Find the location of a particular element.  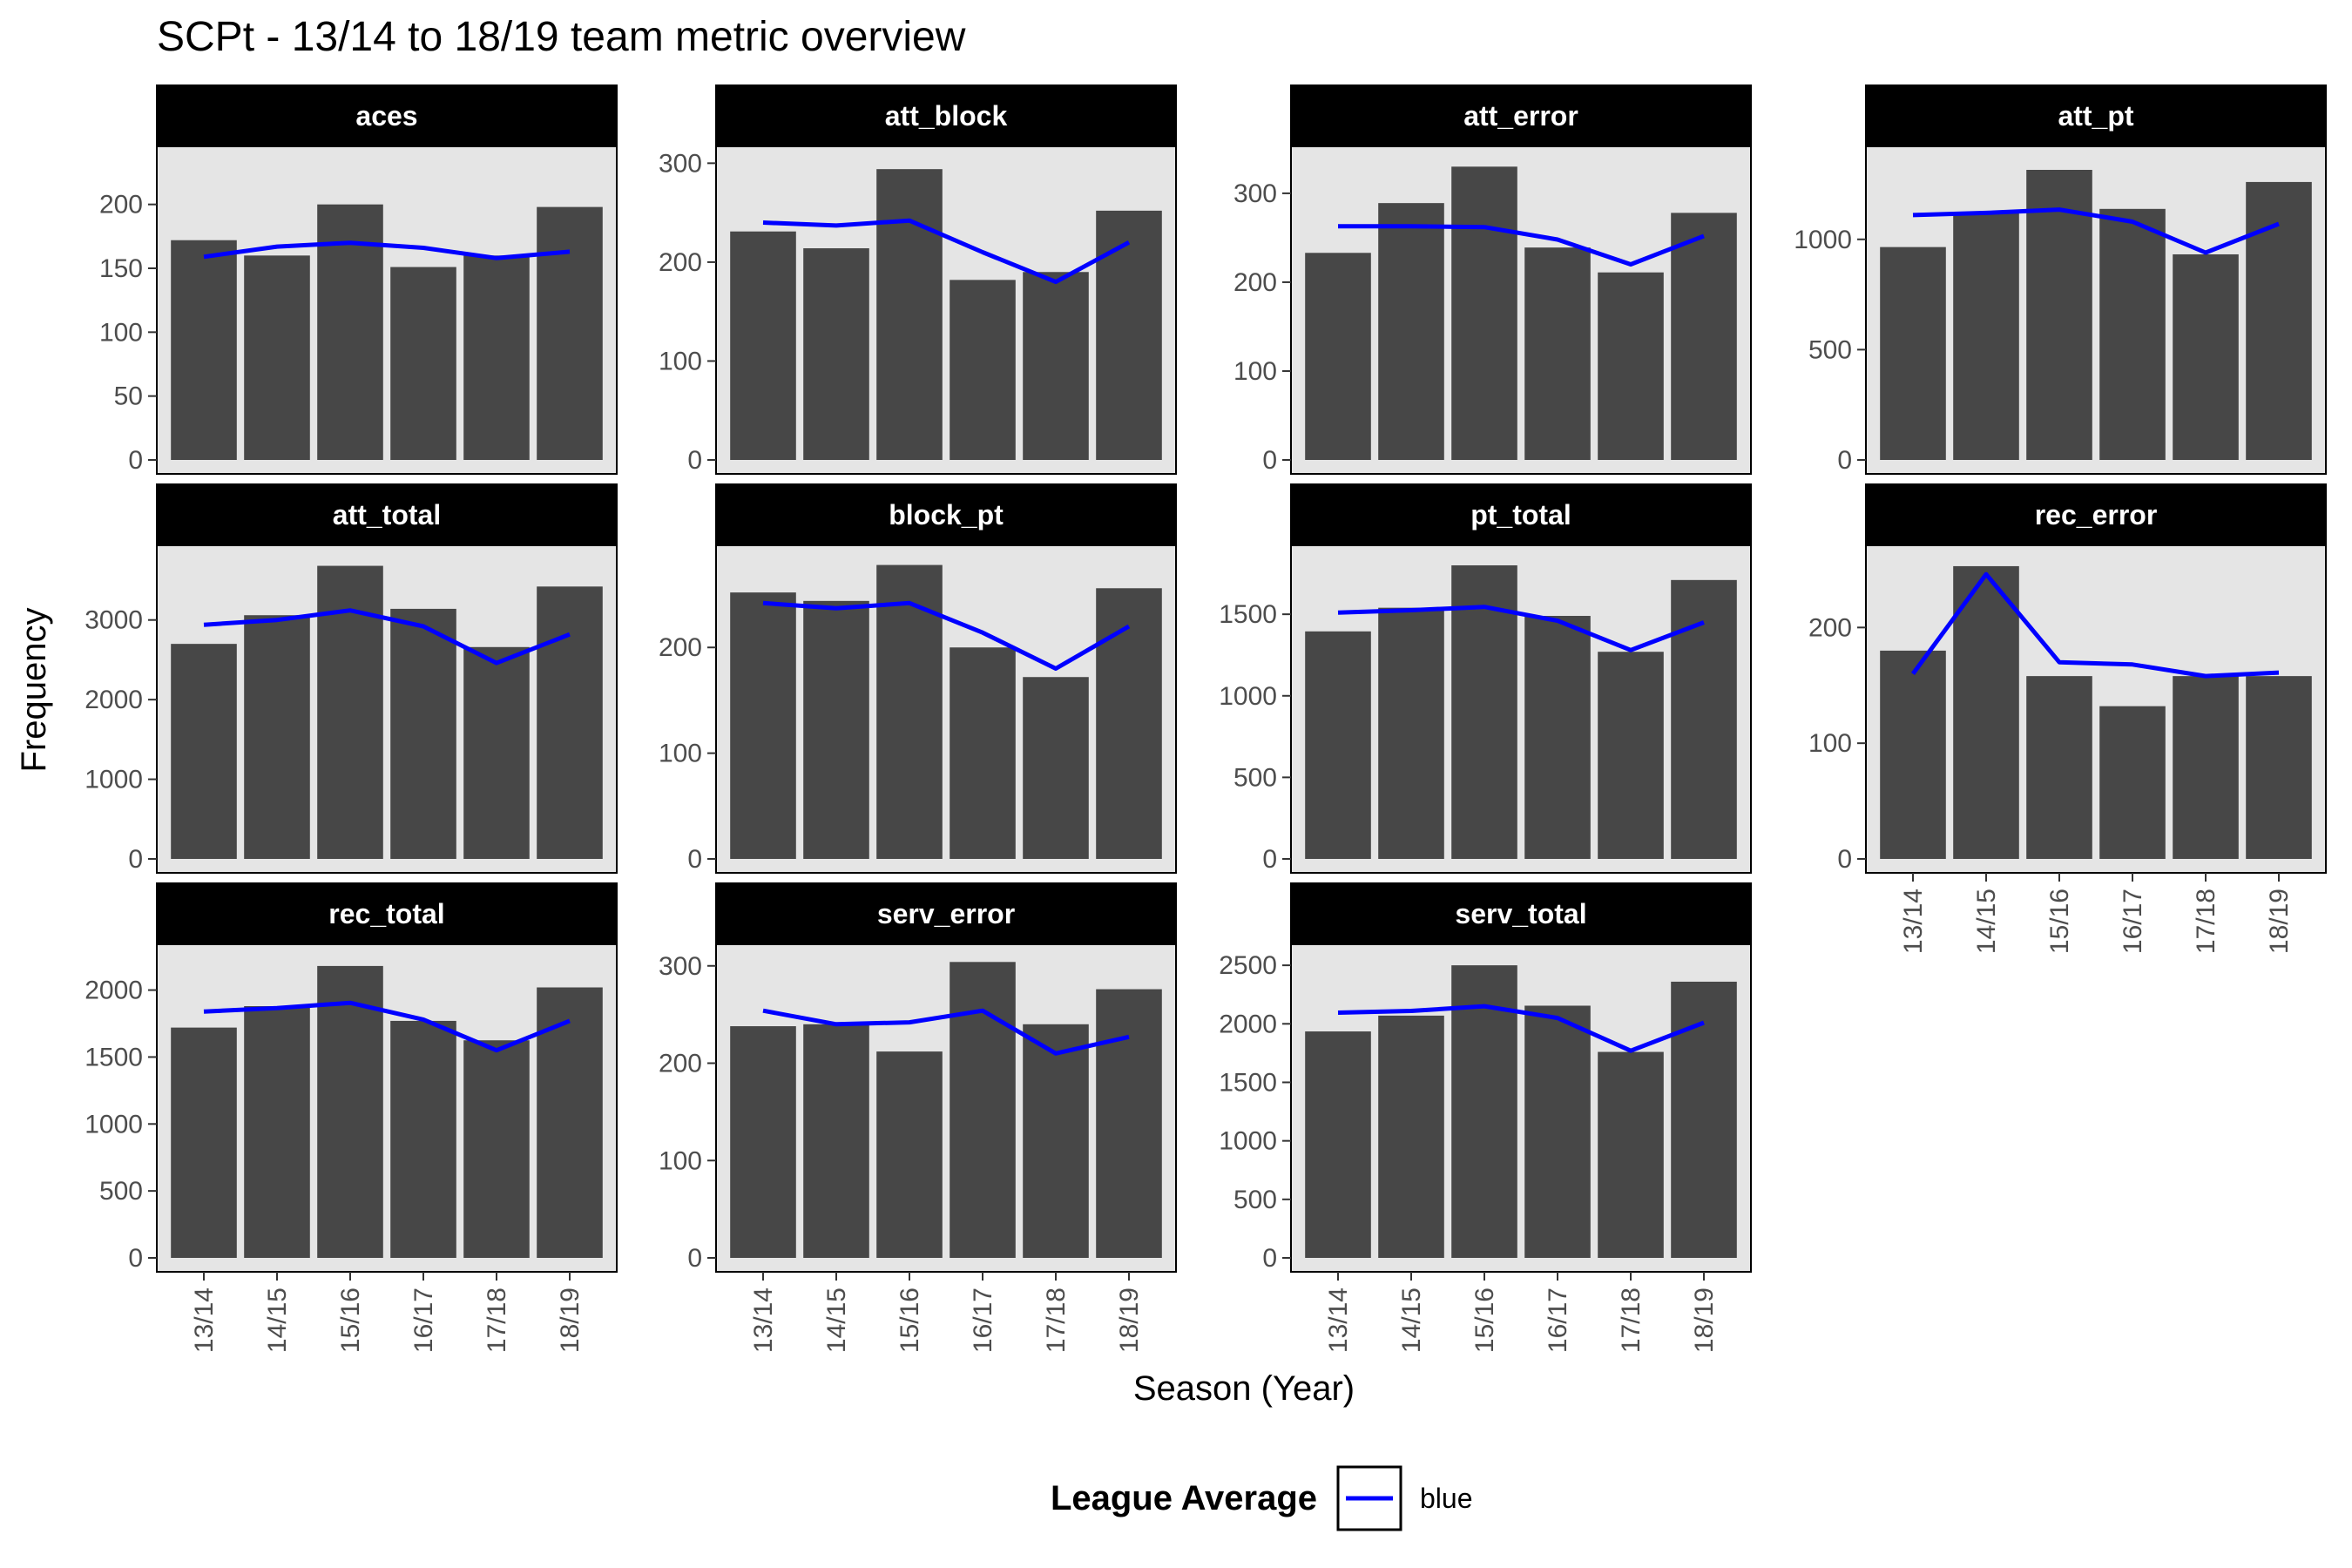

y-tick-label: 1500 is located at coordinates (1248, 1083).